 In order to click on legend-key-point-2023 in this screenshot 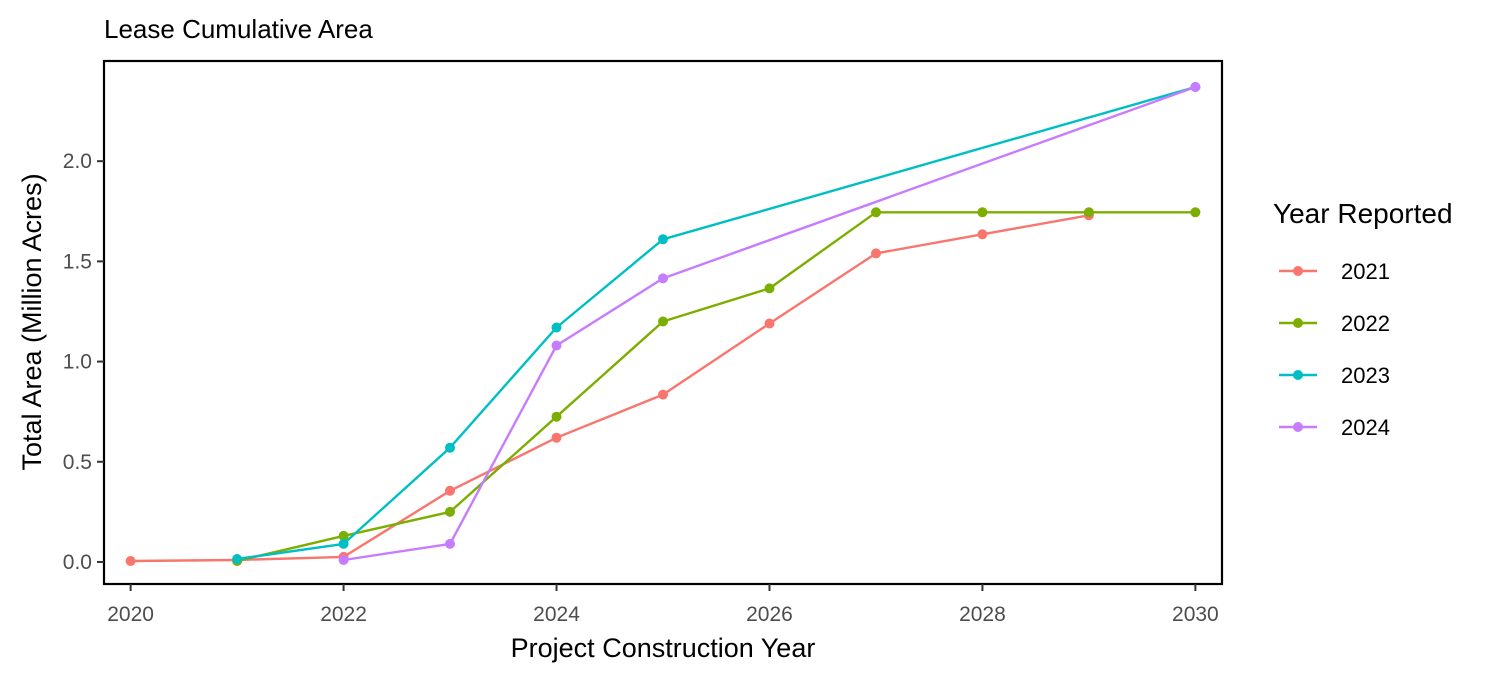, I will do `click(1298, 375)`.